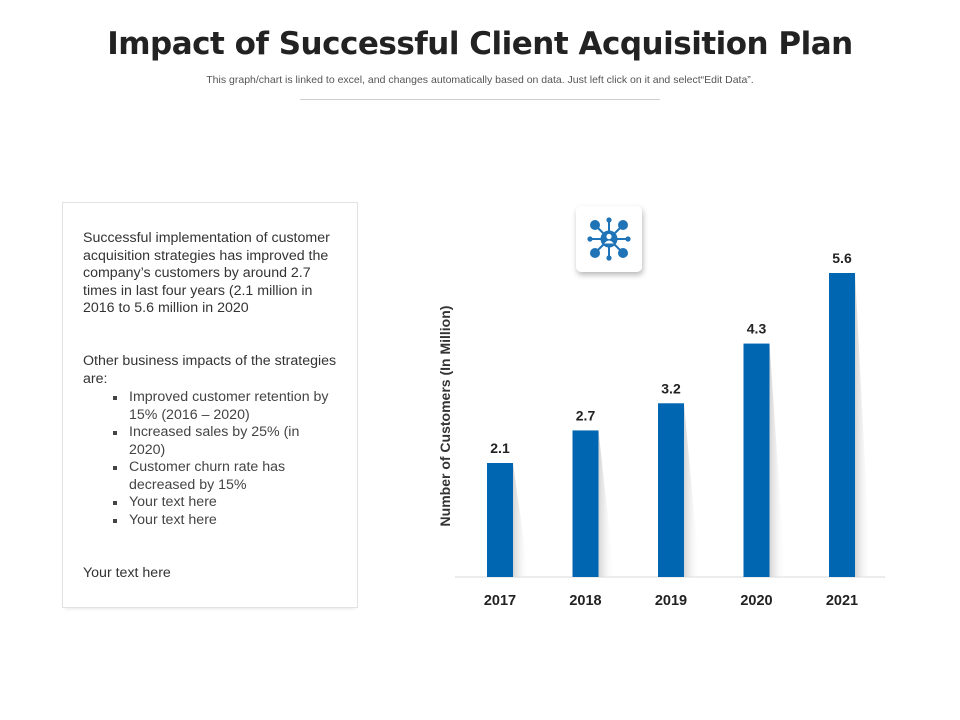  I want to click on x-tick-label-2018: 2018, so click(585, 601).